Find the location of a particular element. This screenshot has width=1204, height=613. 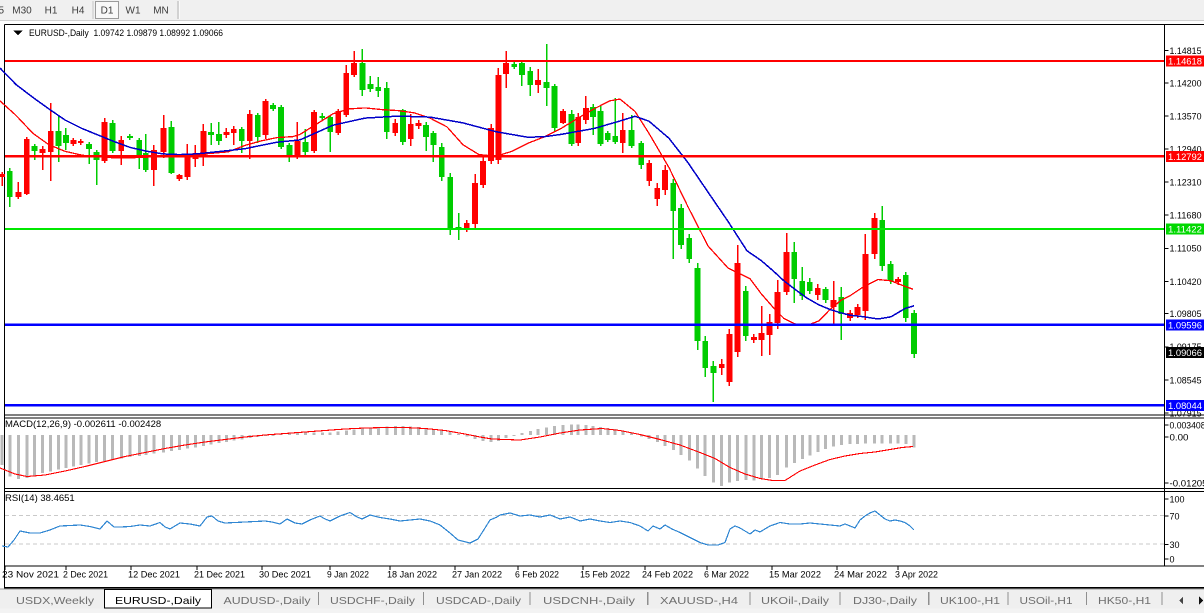

svg-text: AUDUSD-,Daily is located at coordinates (268, 601).